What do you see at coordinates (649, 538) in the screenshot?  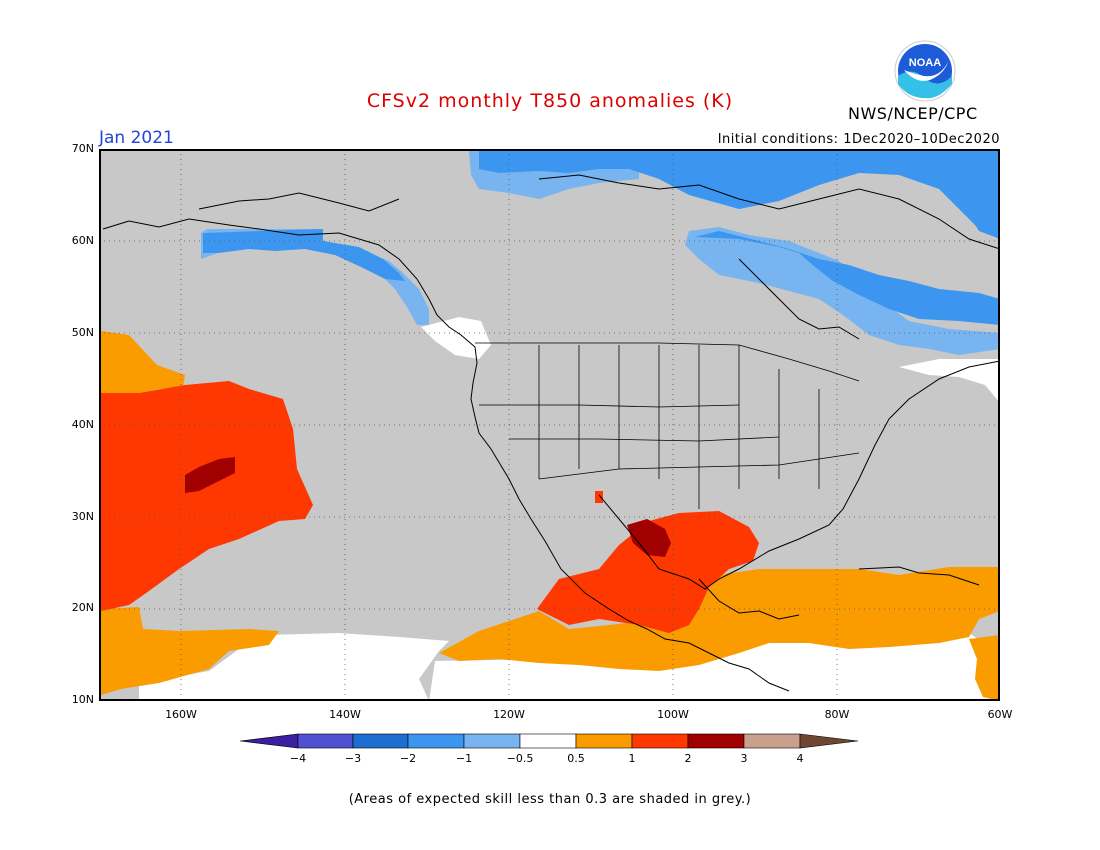 I see `dark-red-mexico` at bounding box center [649, 538].